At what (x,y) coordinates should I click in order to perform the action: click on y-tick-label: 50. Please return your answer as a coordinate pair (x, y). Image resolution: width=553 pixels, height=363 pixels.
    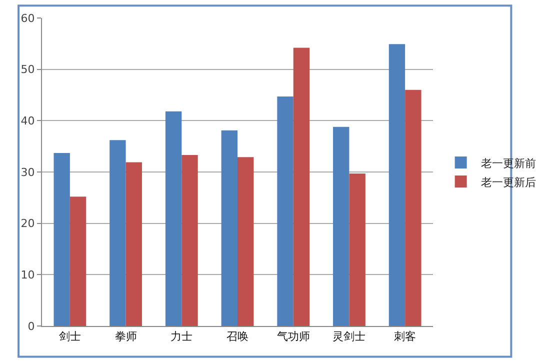
    Looking at the image, I should click on (27, 69).